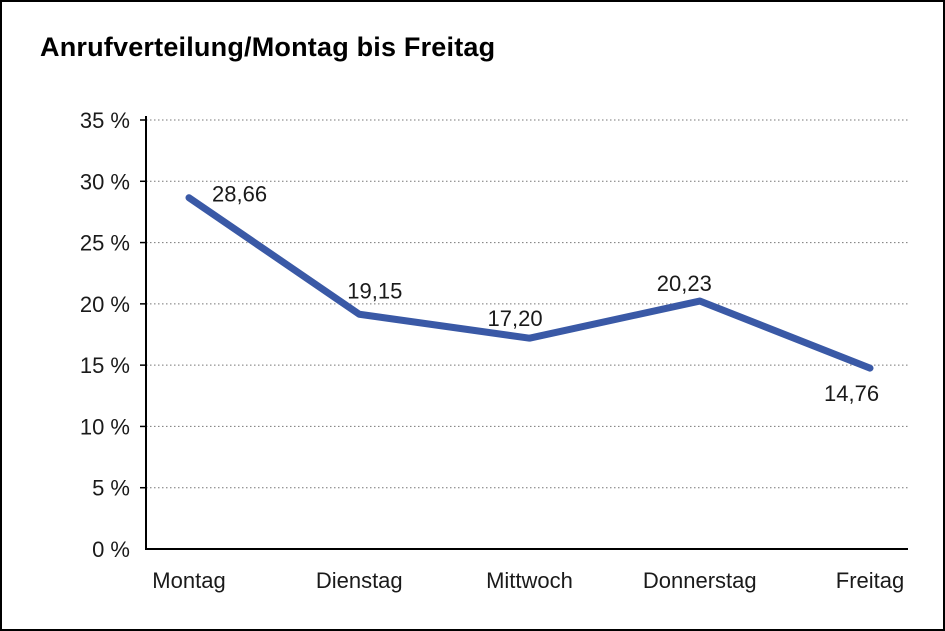 The width and height of the screenshot is (945, 631). I want to click on x-category-label: Montag, so click(188, 580).